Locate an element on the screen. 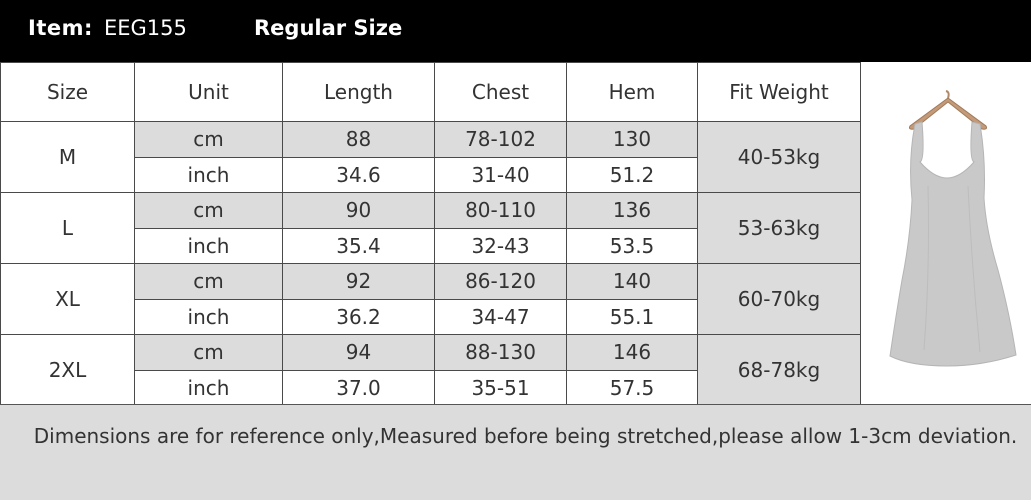  chest-cell: 86-120 is located at coordinates (500, 281).